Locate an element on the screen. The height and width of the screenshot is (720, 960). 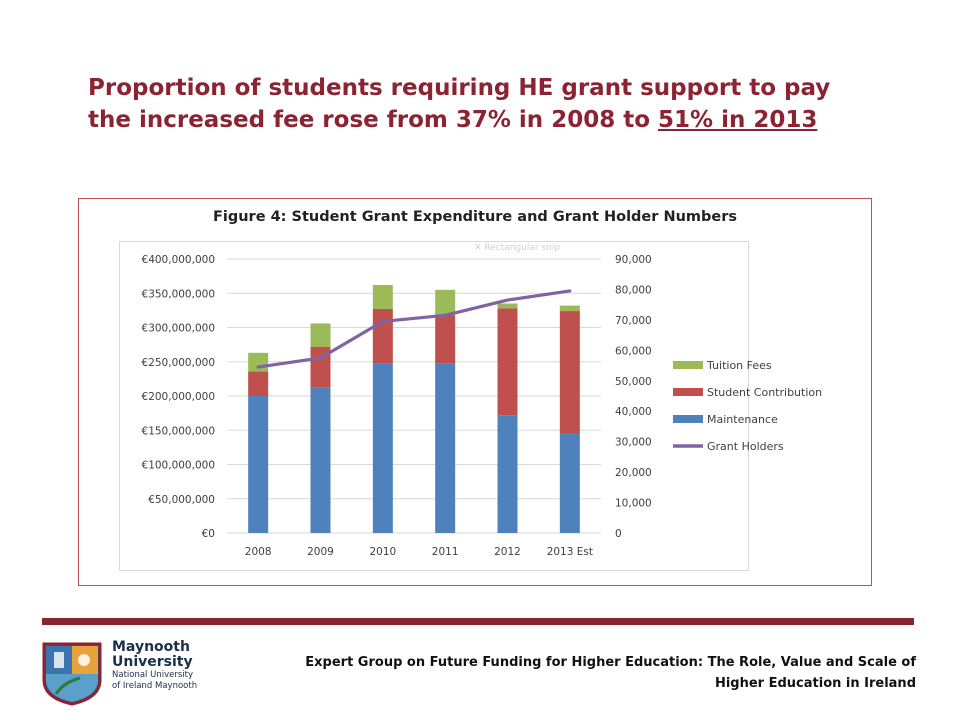
x-tick-label: 2013 Est is located at coordinates (570, 552).